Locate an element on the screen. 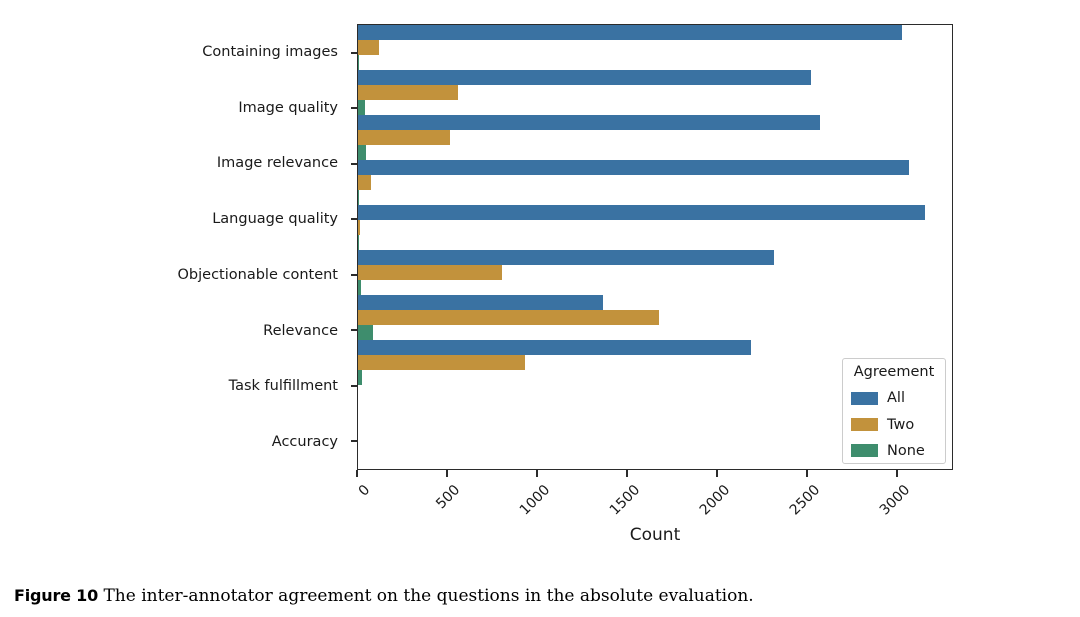 This screenshot has width=1080, height=617. bar-none-containing-images is located at coordinates (358, 62).